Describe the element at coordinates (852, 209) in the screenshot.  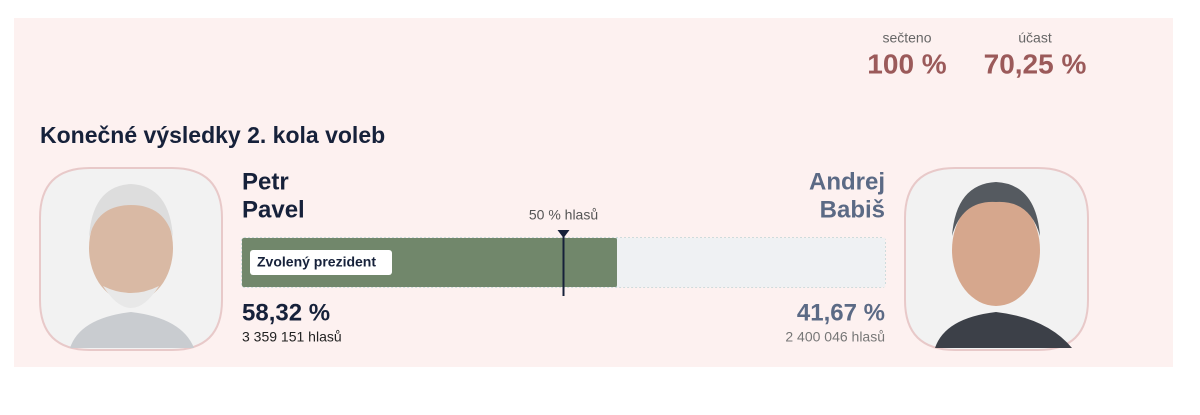
I see `candidate-last-name: Babiš` at that location.